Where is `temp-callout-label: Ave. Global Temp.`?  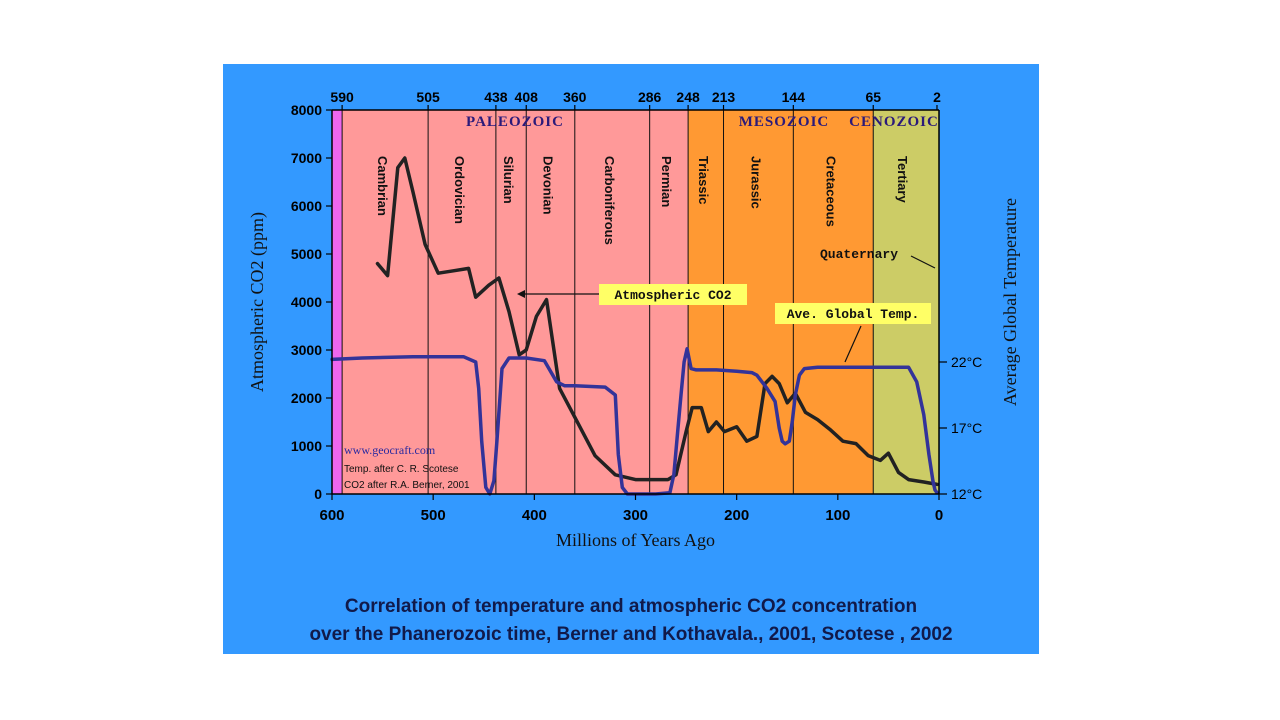
temp-callout-label: Ave. Global Temp. is located at coordinates (853, 314).